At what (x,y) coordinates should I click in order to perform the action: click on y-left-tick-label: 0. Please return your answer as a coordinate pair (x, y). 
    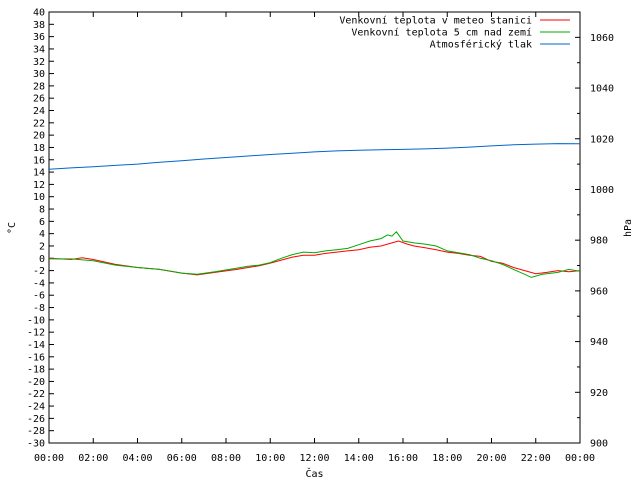
    Looking at the image, I should click on (42, 259).